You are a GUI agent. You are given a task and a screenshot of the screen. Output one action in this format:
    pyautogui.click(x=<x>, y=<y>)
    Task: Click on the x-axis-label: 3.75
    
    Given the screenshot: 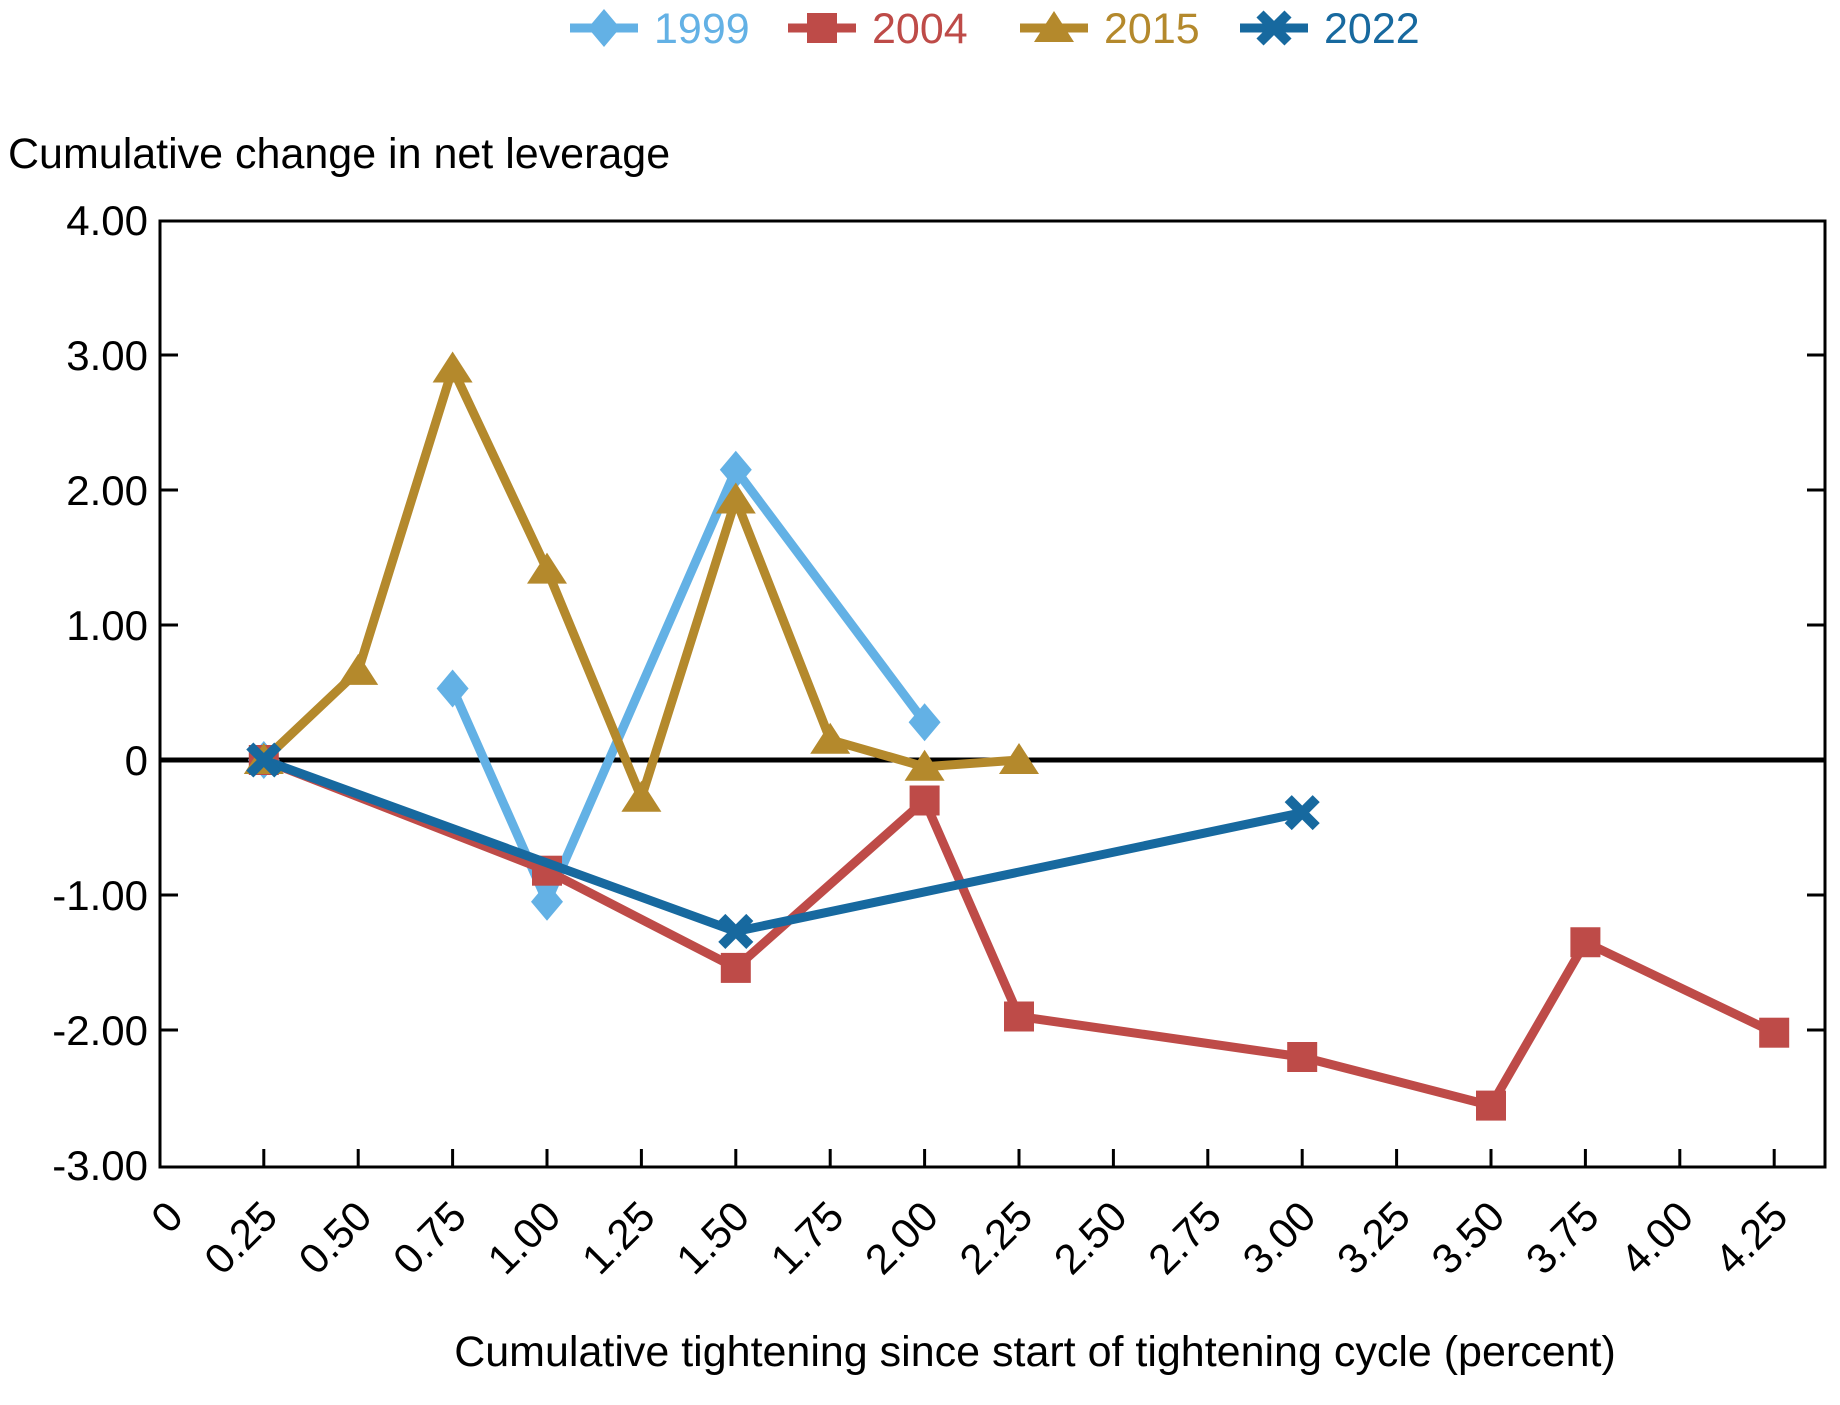 What is the action you would take?
    pyautogui.click(x=1562, y=1237)
    